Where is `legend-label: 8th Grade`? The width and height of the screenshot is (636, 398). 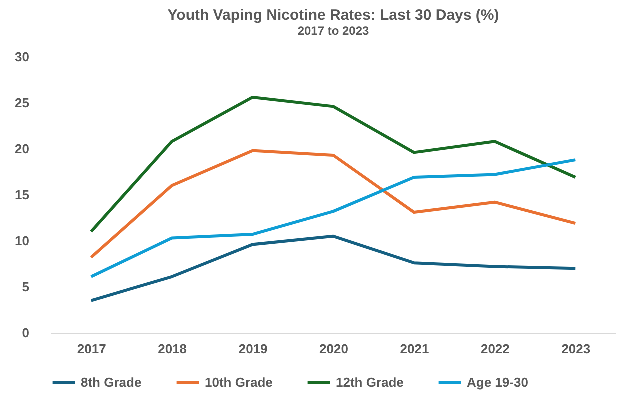
legend-label: 8th Grade is located at coordinates (111, 382).